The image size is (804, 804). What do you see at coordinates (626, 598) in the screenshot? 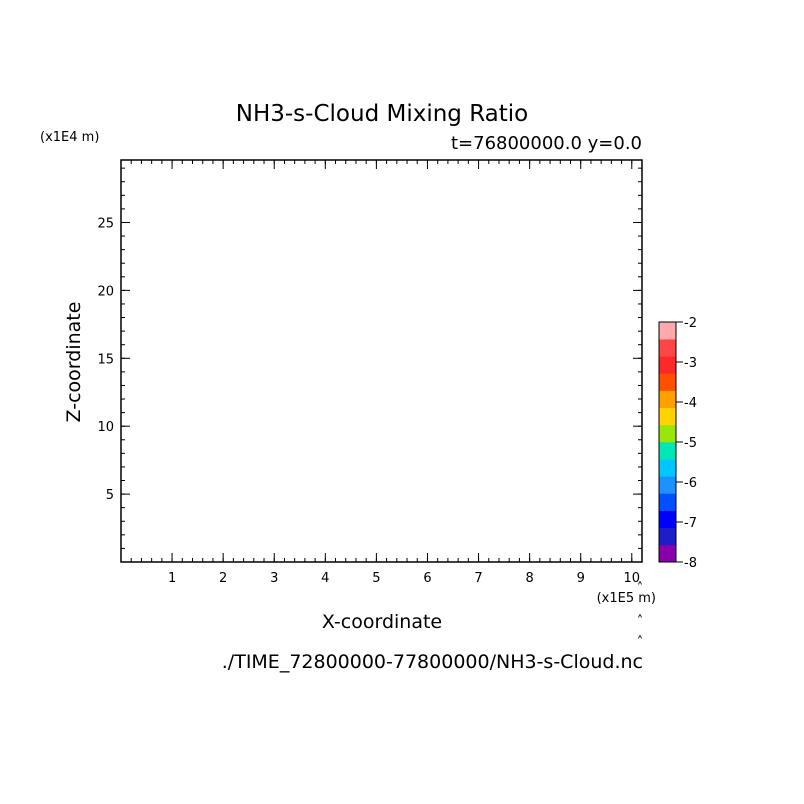
I see `x-unit-label: (x1E5 m)` at bounding box center [626, 598].